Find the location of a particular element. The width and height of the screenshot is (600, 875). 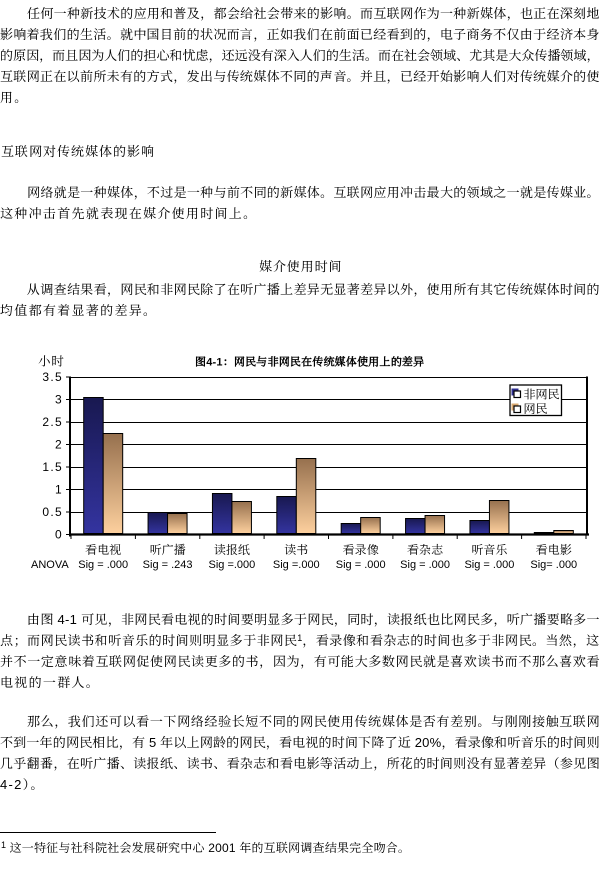

svg-text: ANOVA is located at coordinates (50, 565).